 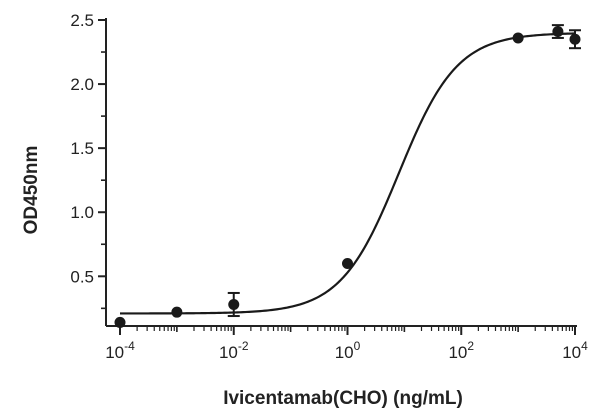 I want to click on x-tick-label: 10⁻², so click(x=234, y=350).